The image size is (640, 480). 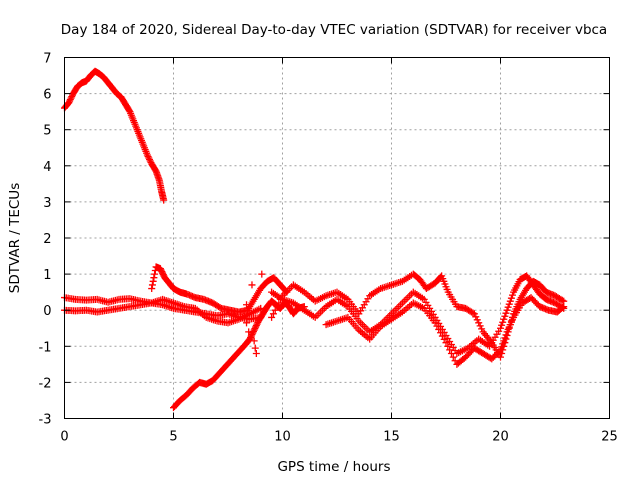 I want to click on y-tick-label: -3, so click(x=45, y=420).